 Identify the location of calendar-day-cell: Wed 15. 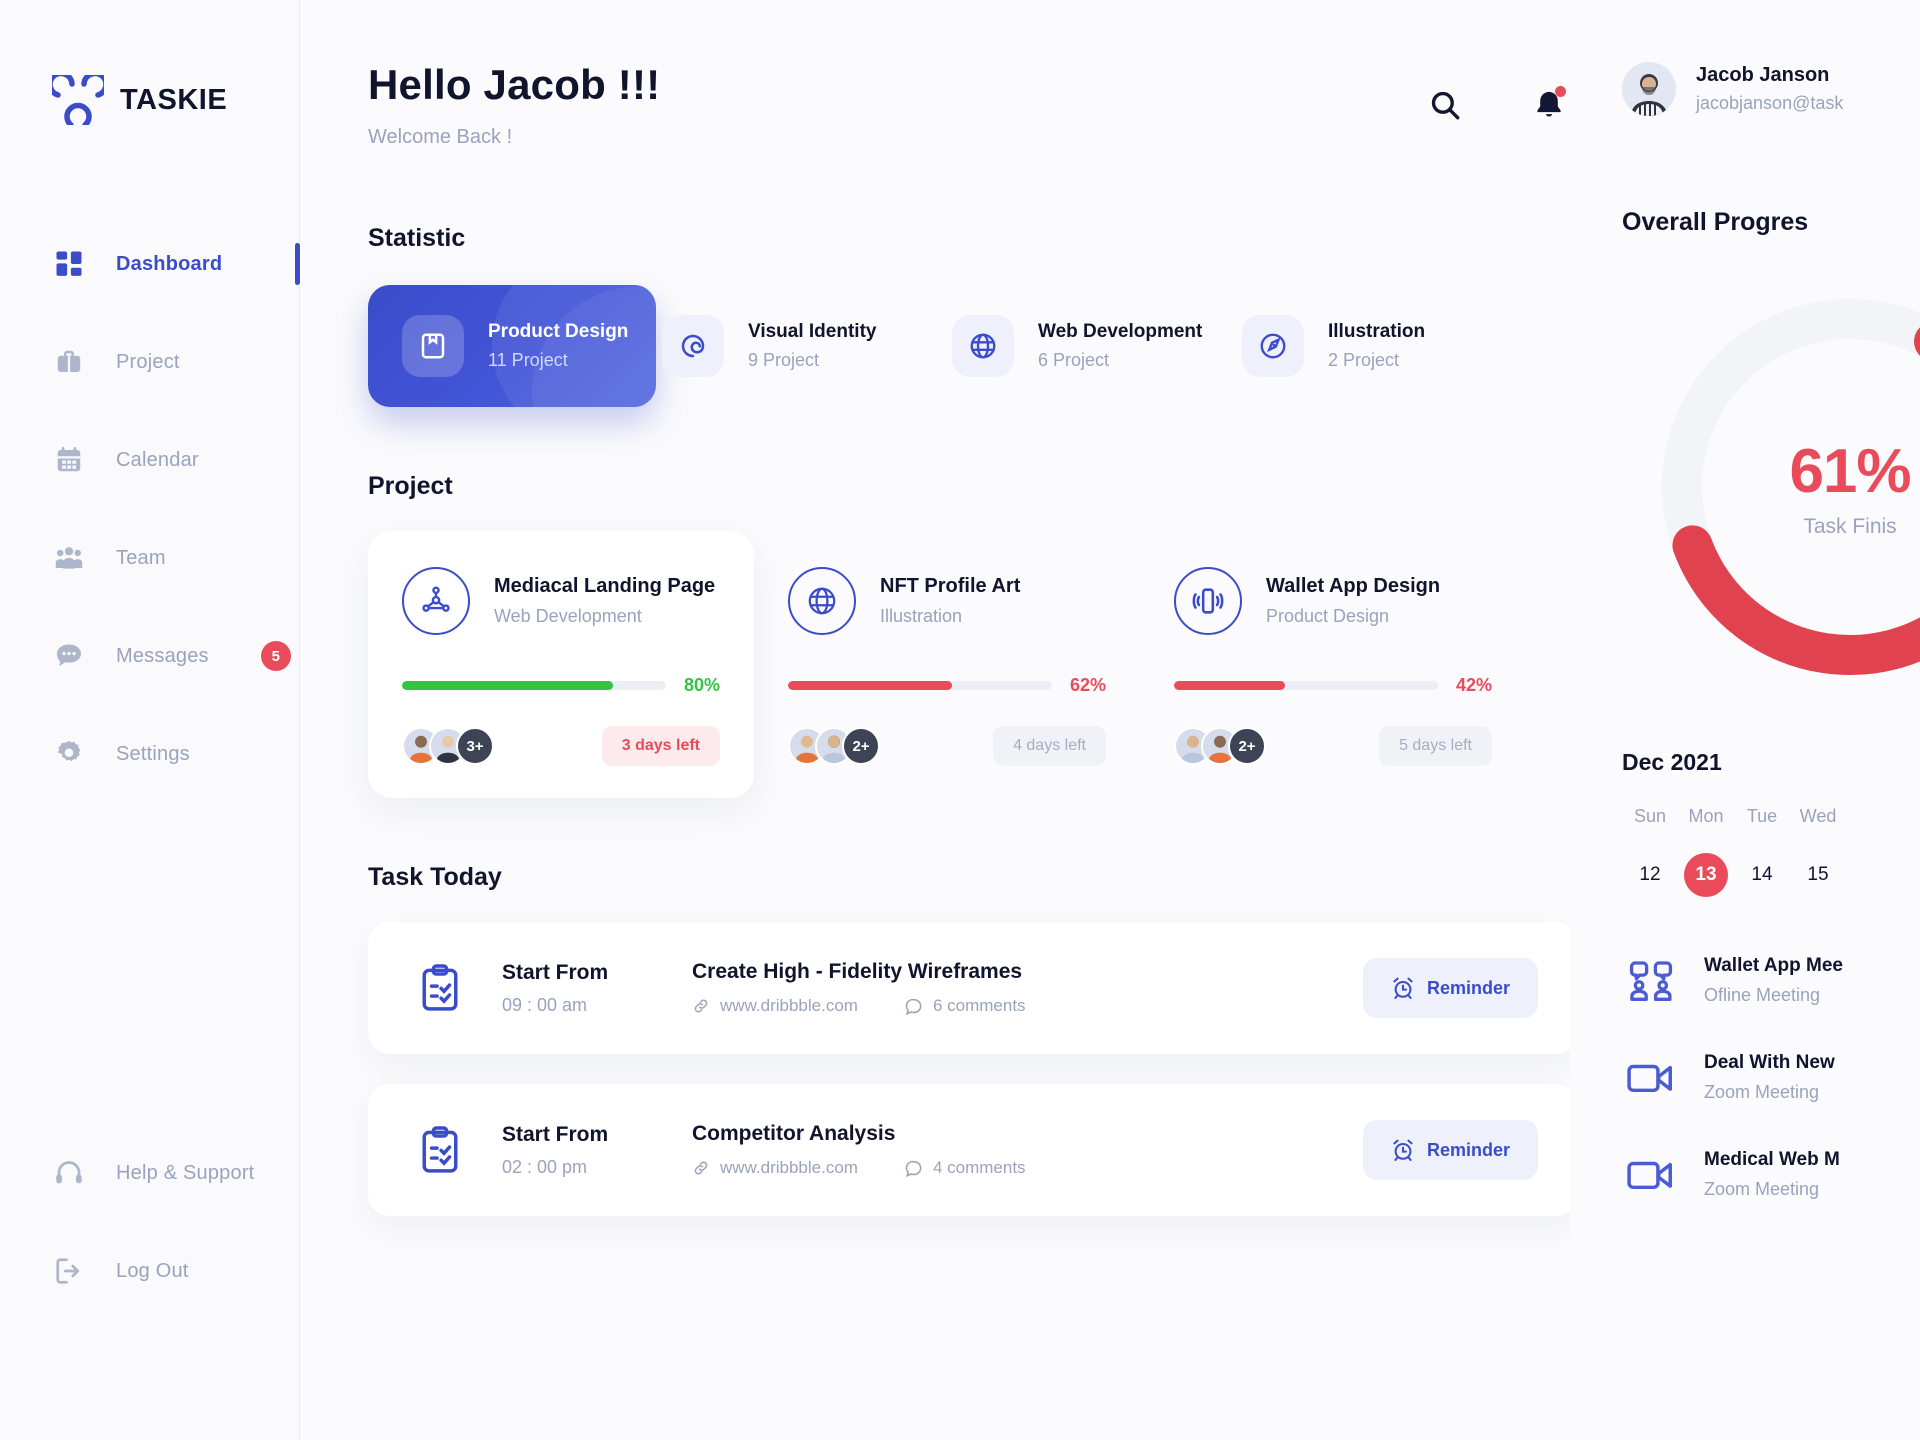
(1818, 851).